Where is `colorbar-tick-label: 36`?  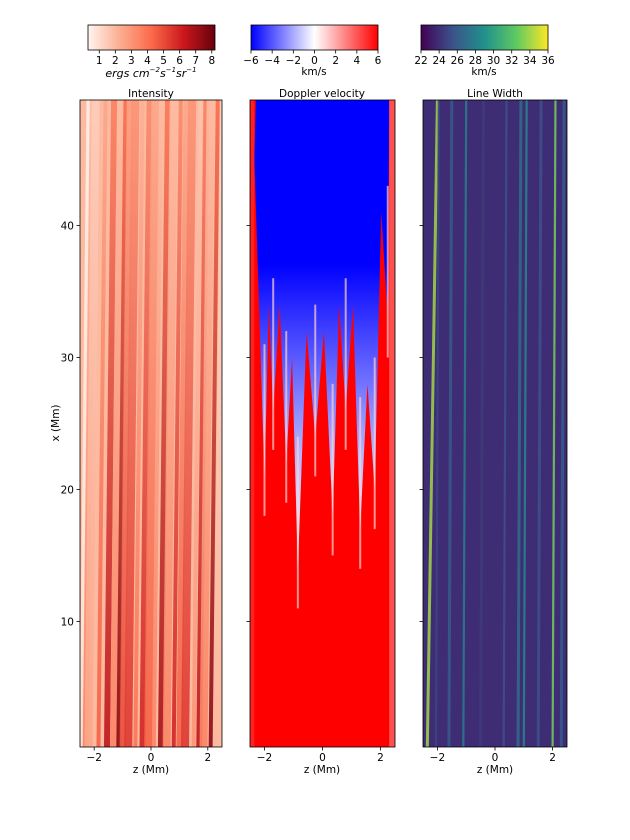 colorbar-tick-label: 36 is located at coordinates (548, 61).